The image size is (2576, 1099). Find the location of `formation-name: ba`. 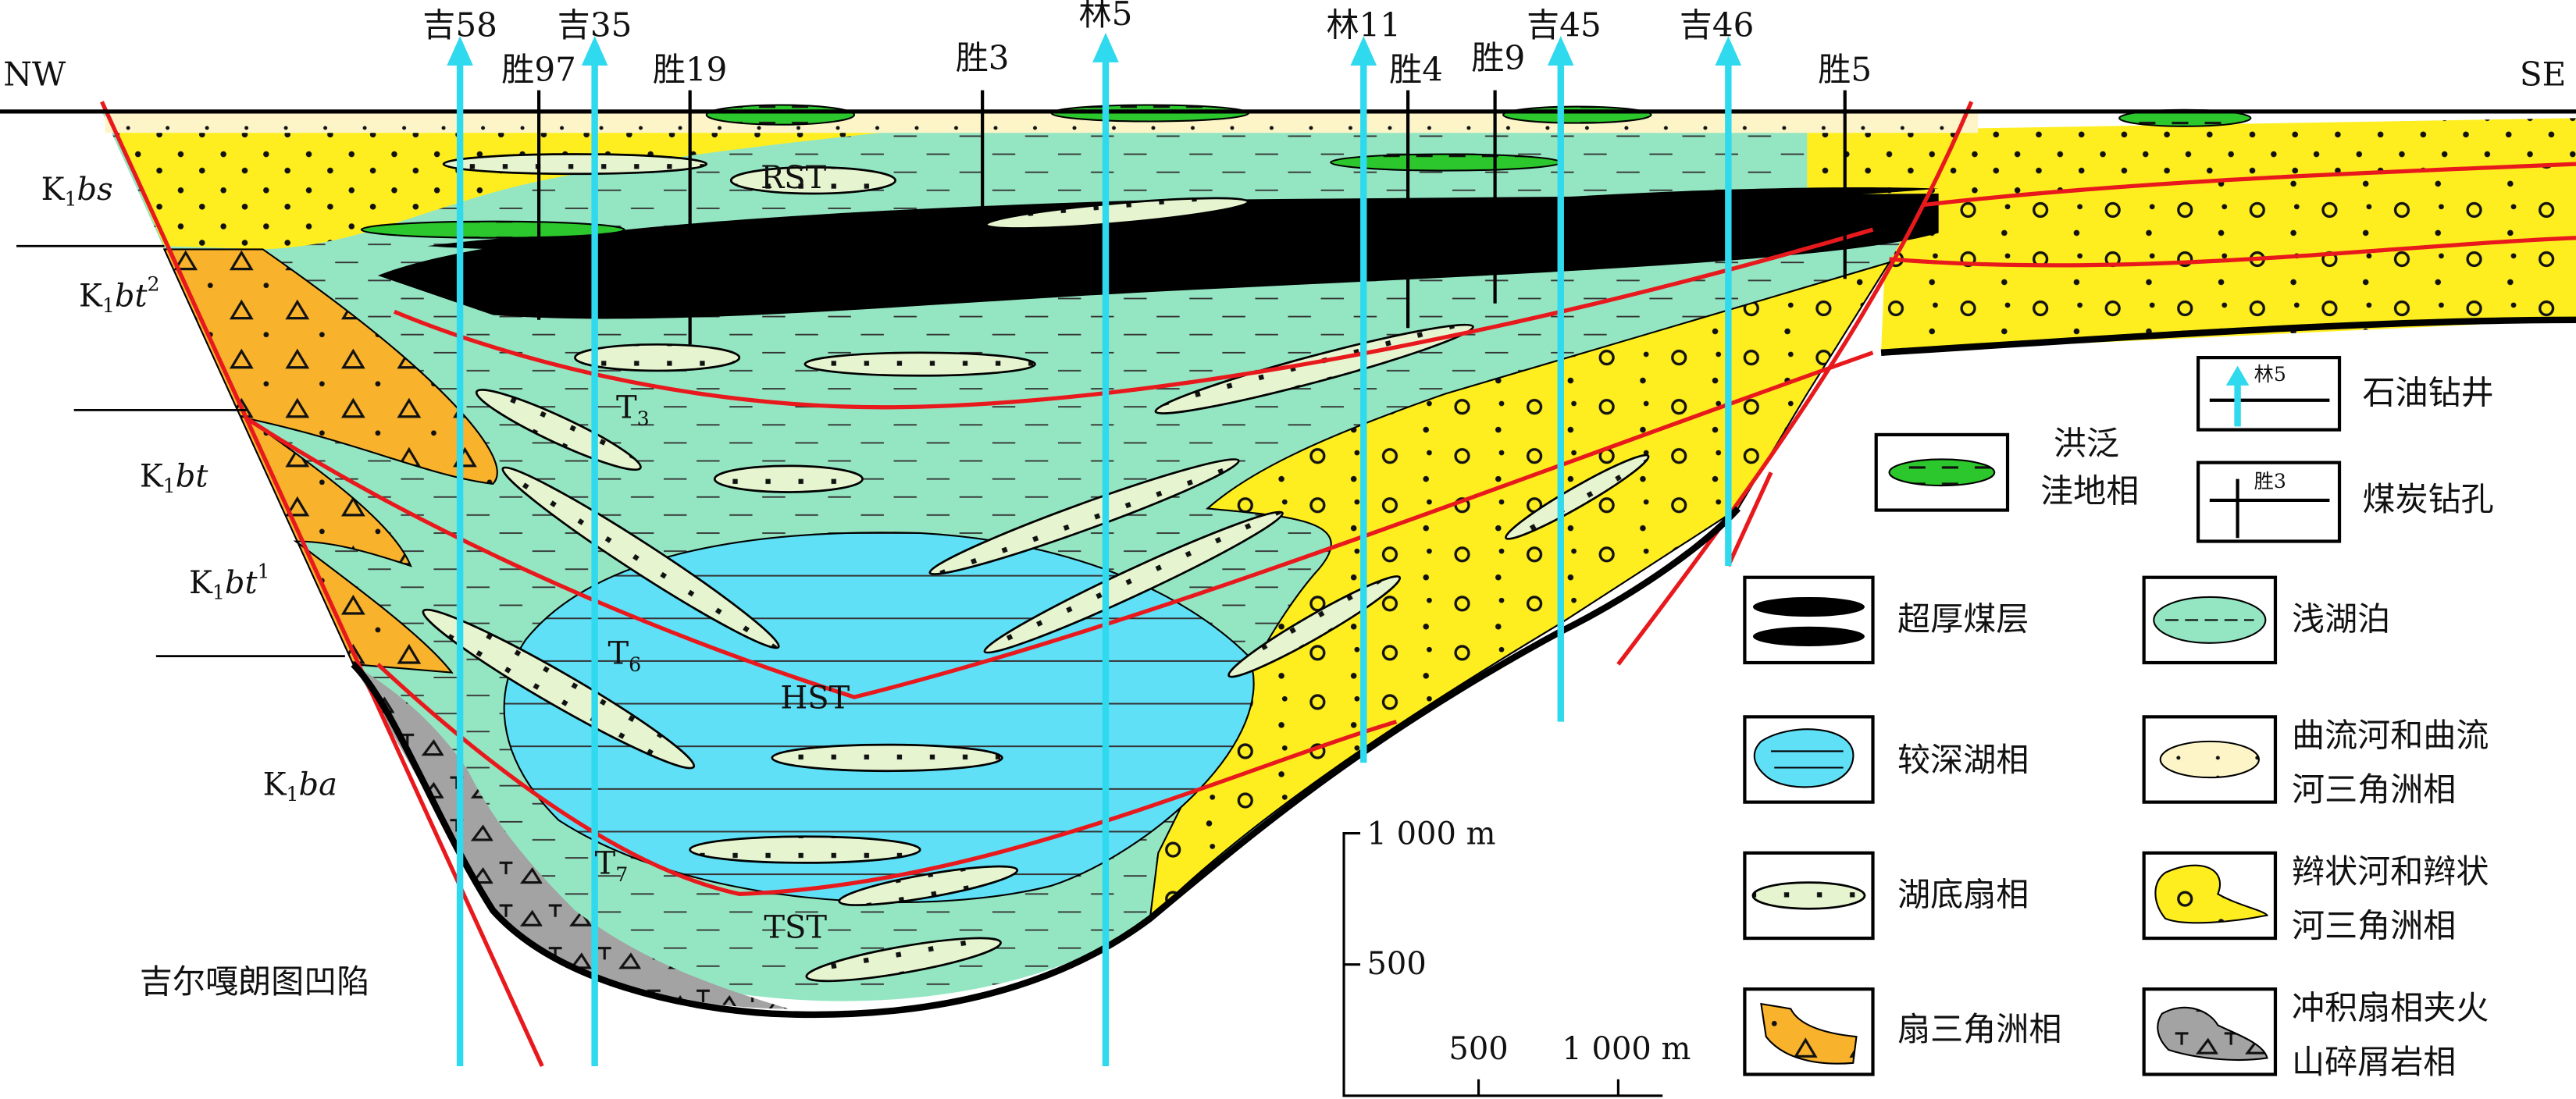

formation-name: ba is located at coordinates (318, 785).